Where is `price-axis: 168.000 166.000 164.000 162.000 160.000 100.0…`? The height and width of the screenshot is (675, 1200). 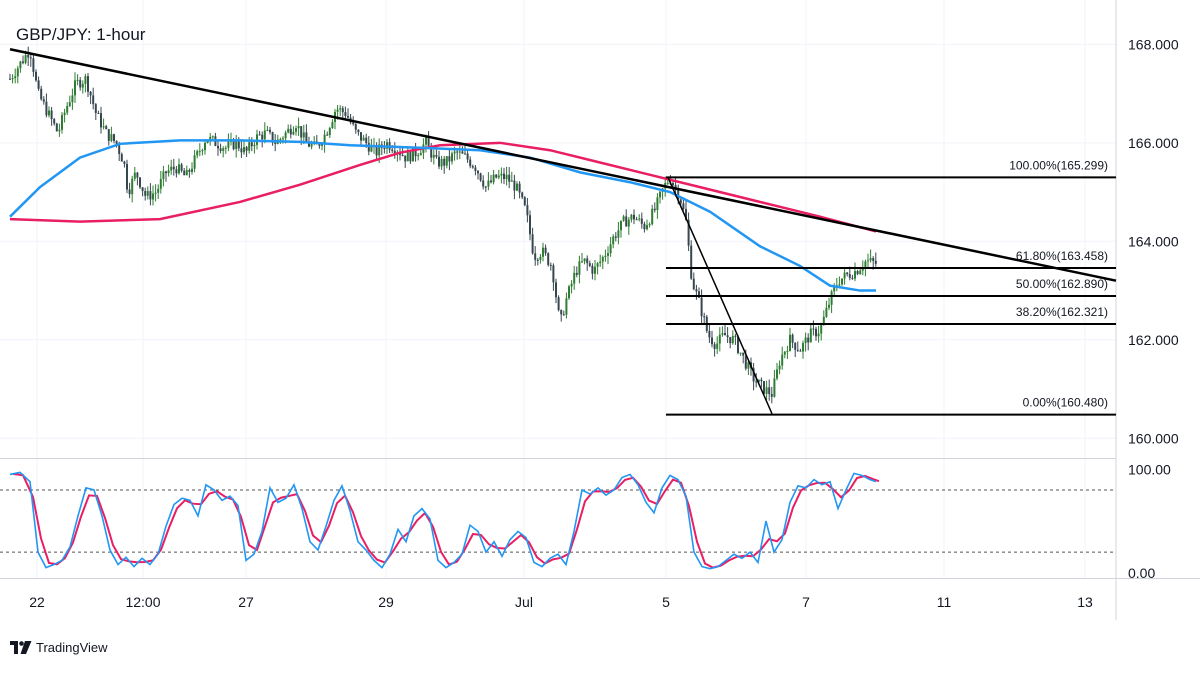
price-axis: 168.000 166.000 164.000 162.000 160.000 100.0… is located at coordinates (1153, 308).